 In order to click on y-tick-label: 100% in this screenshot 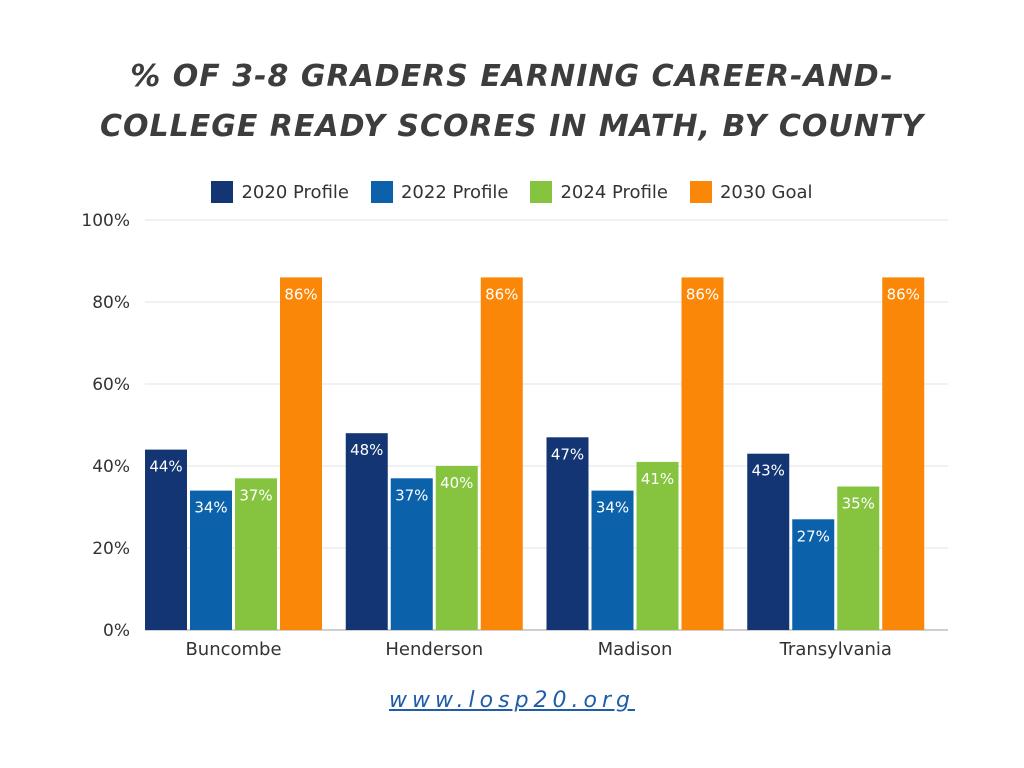, I will do `click(105, 221)`.